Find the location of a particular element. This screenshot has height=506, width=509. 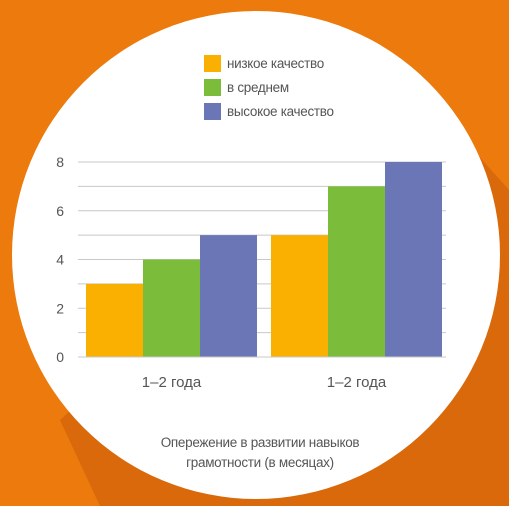

legend-swatch-high-quality is located at coordinates (212, 111).